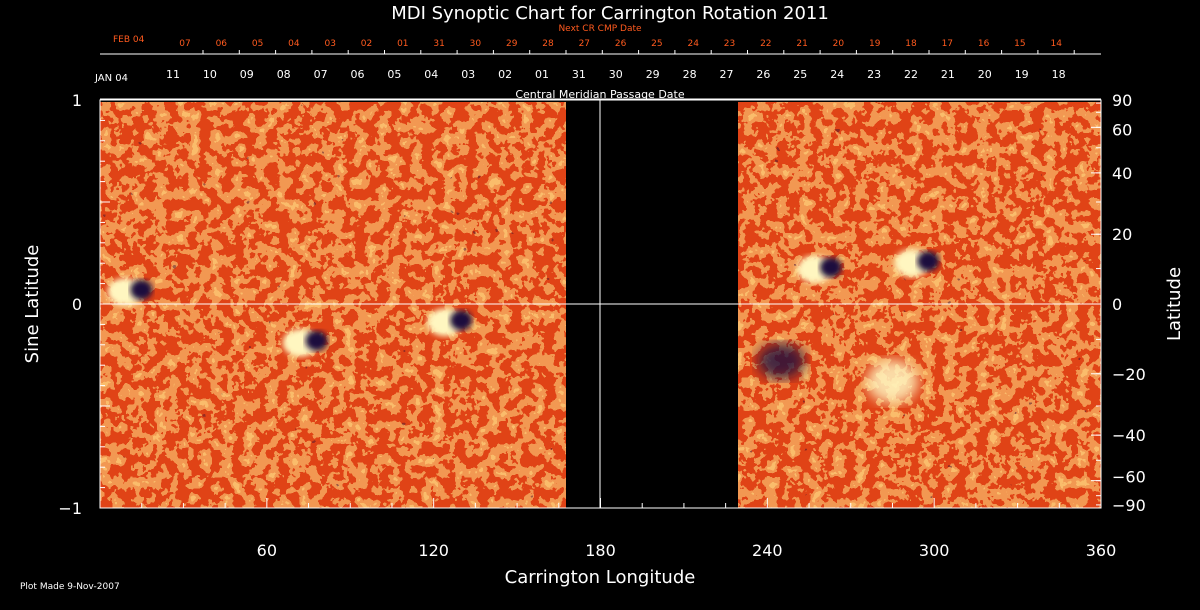 The image size is (1200, 610). I want to click on current-date: 26, so click(763, 74).